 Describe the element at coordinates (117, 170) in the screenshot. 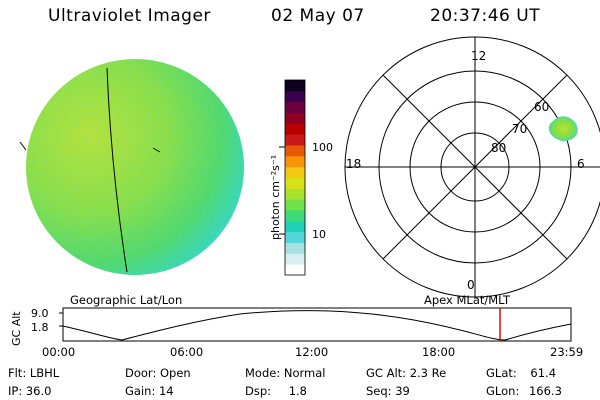

I see `terminator-line` at that location.